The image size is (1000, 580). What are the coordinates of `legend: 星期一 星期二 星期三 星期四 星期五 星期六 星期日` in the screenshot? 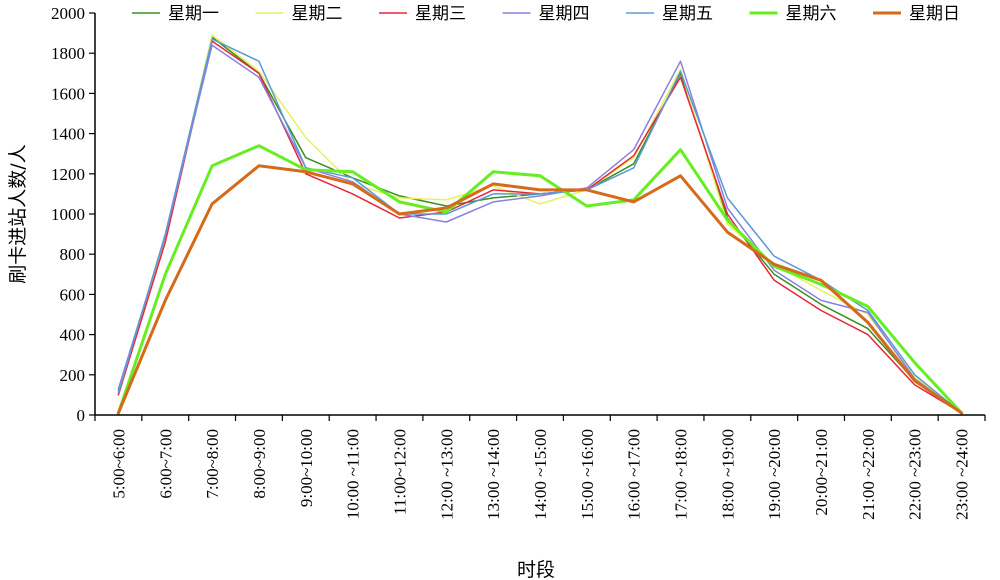 It's located at (546, 14).